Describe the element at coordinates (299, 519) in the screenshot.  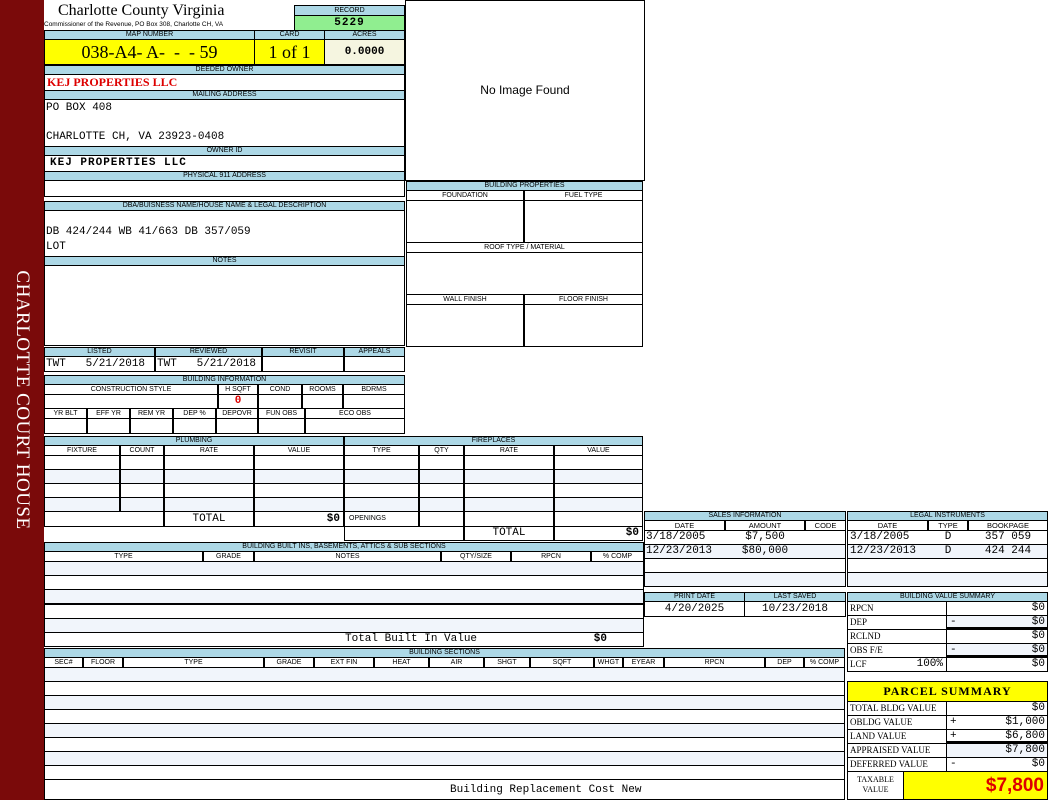
I see `plumbing-total-value: $0` at that location.